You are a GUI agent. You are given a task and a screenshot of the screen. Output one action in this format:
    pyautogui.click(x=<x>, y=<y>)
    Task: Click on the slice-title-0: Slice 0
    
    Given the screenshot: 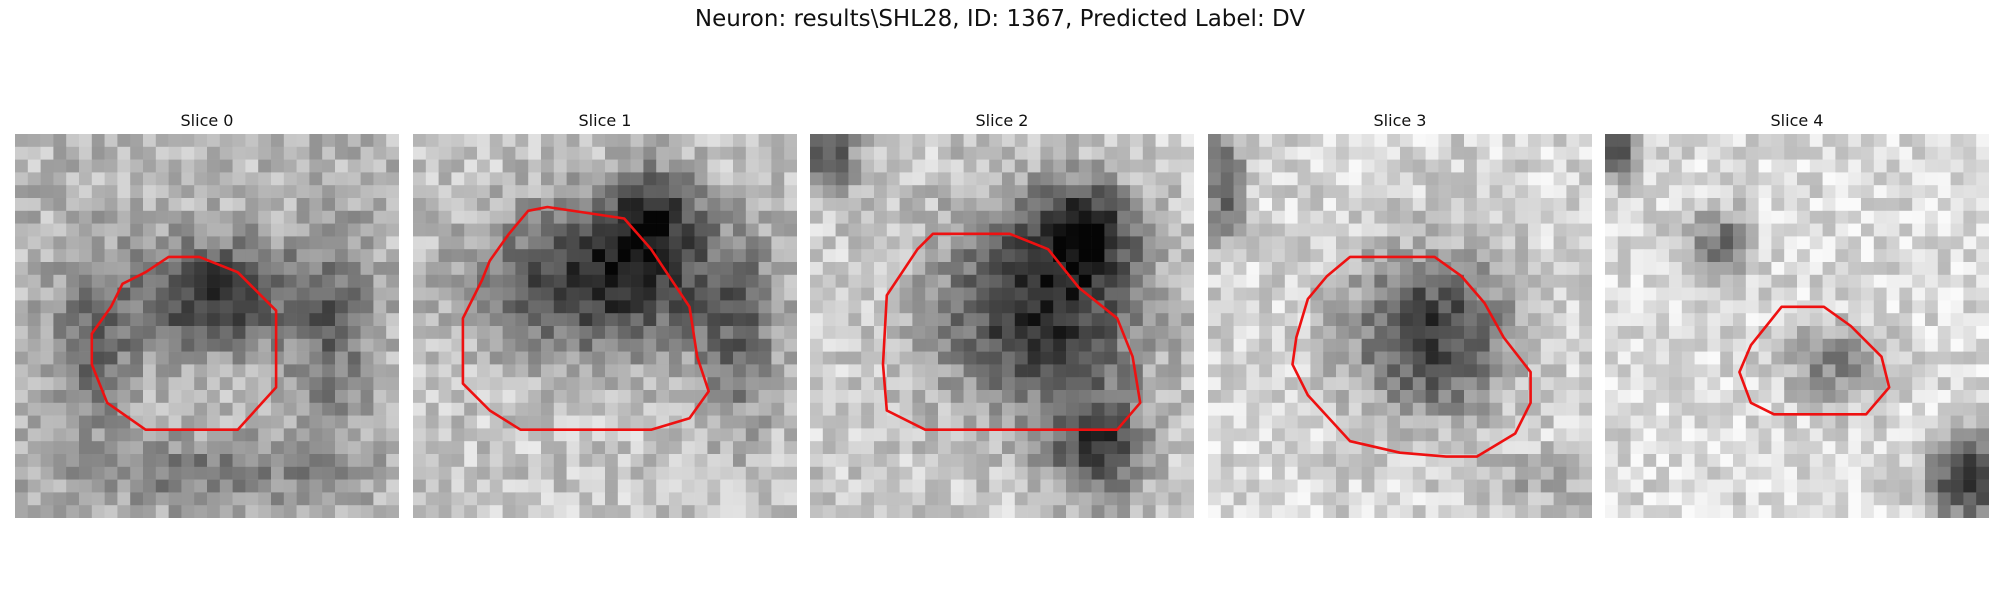 What is the action you would take?
    pyautogui.click(x=207, y=120)
    